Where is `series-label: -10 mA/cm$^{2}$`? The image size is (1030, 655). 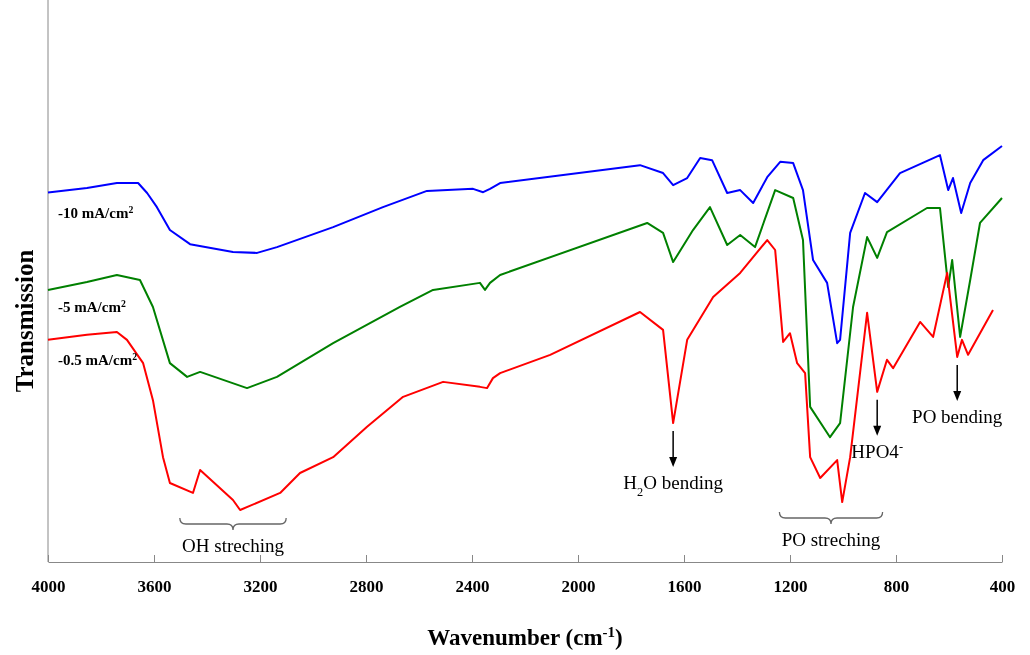 series-label: -10 mA/cm$^{2}$ is located at coordinates (96, 212).